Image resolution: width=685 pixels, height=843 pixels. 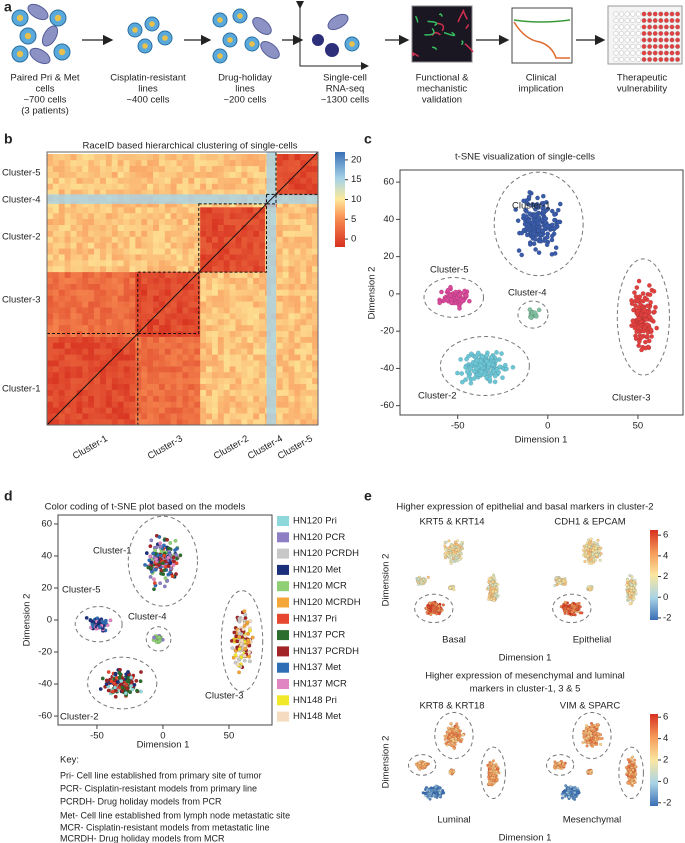 I want to click on cell-icon, so click(x=337, y=21).